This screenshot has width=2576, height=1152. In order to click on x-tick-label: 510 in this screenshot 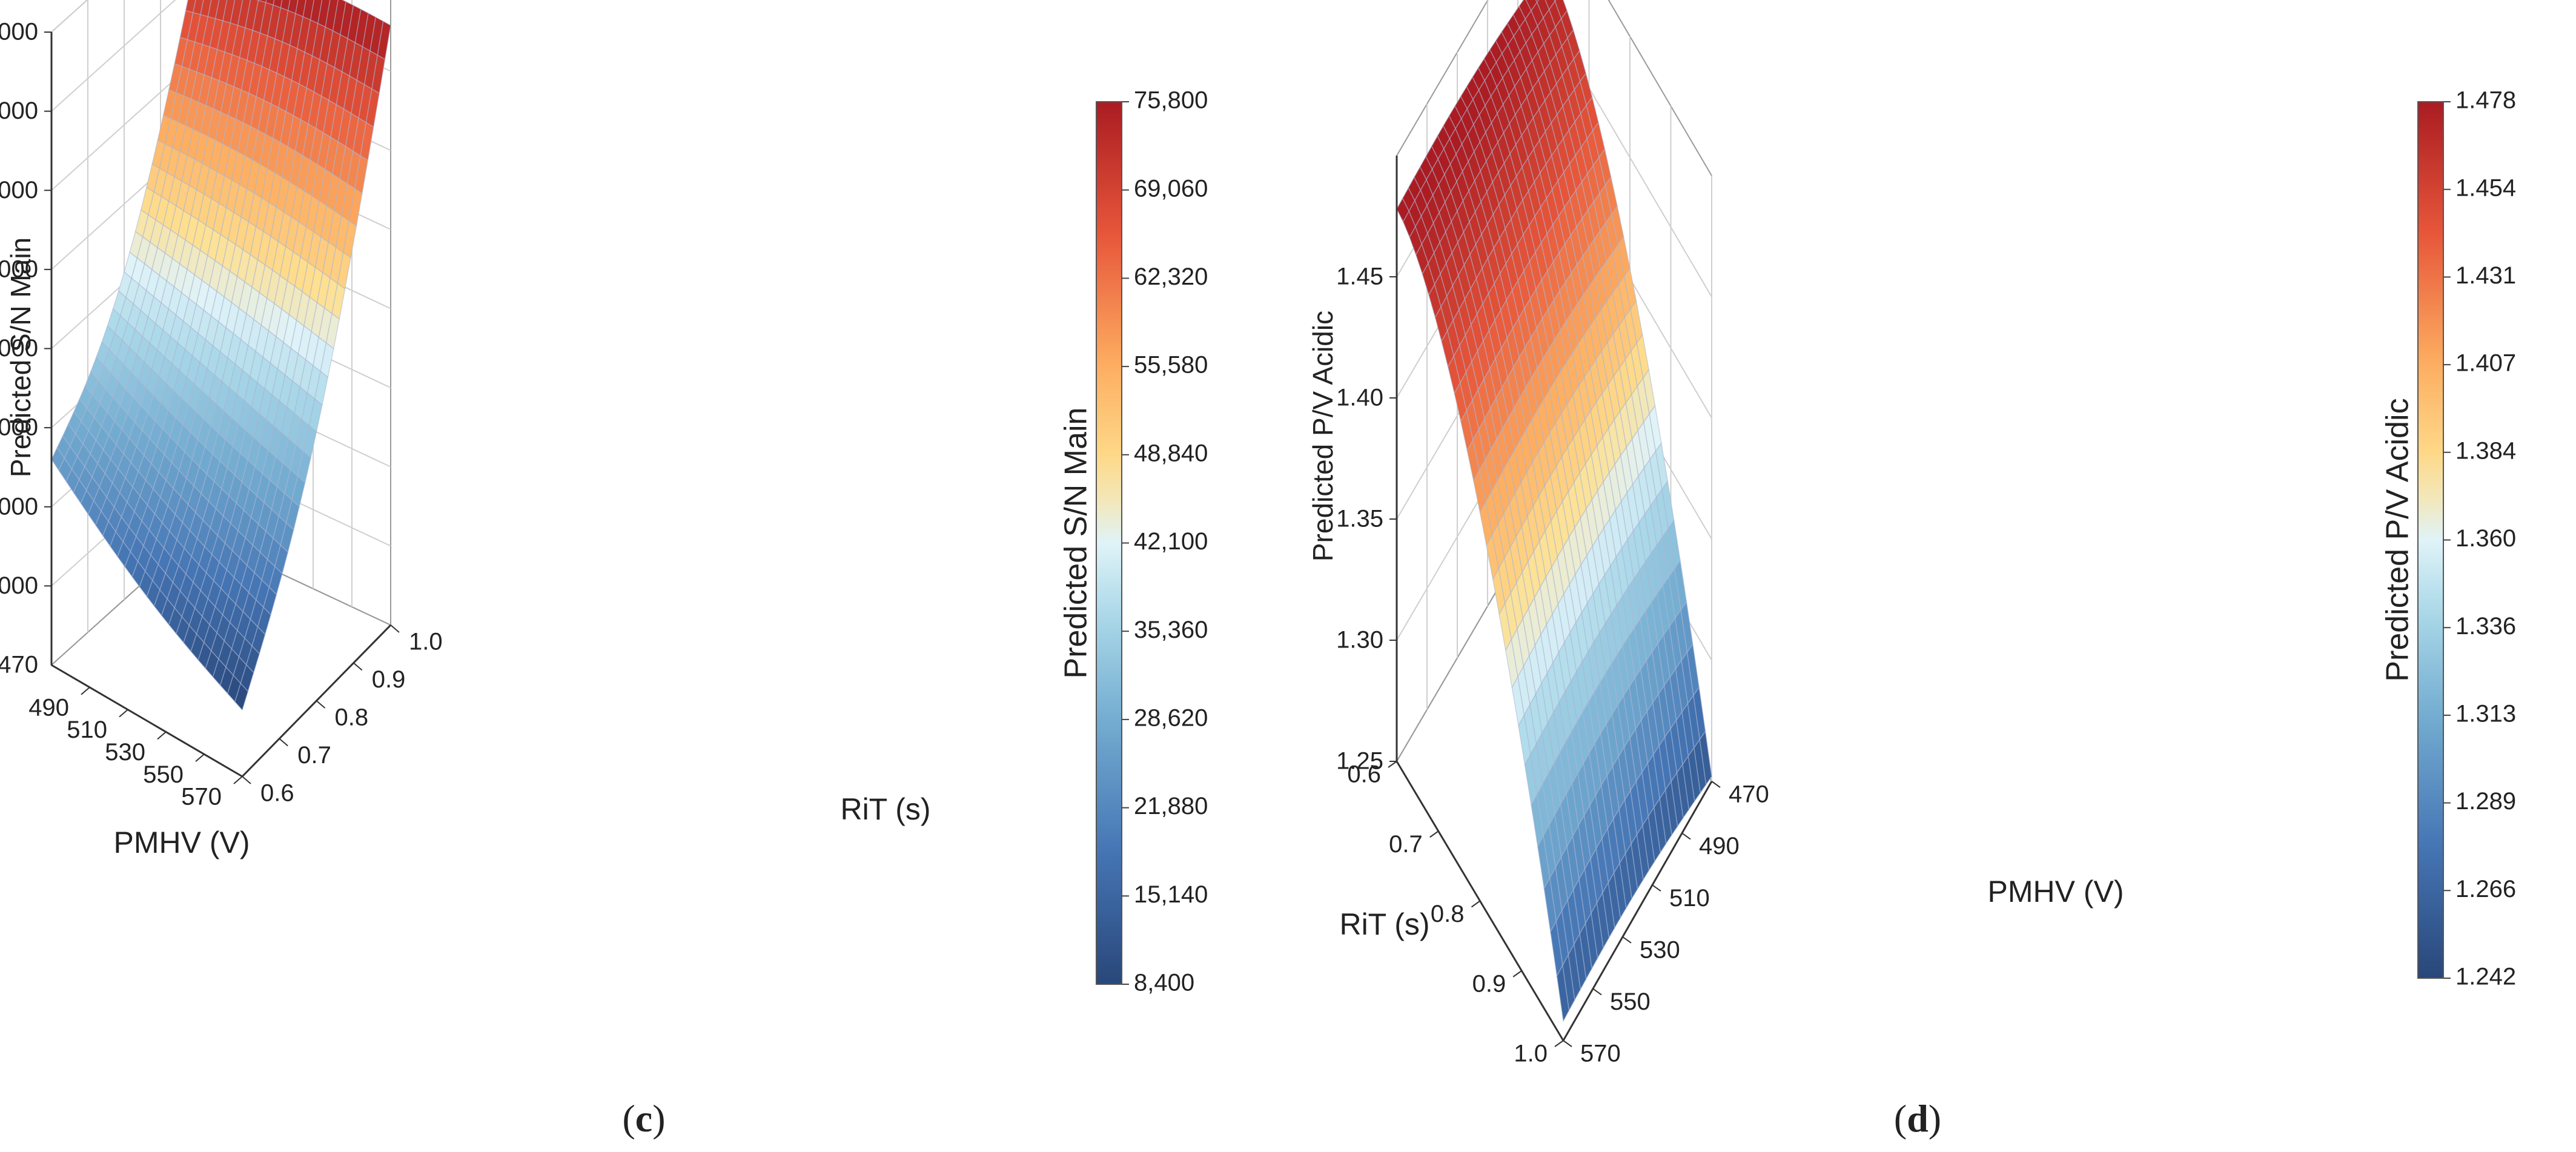, I will do `click(87, 730)`.